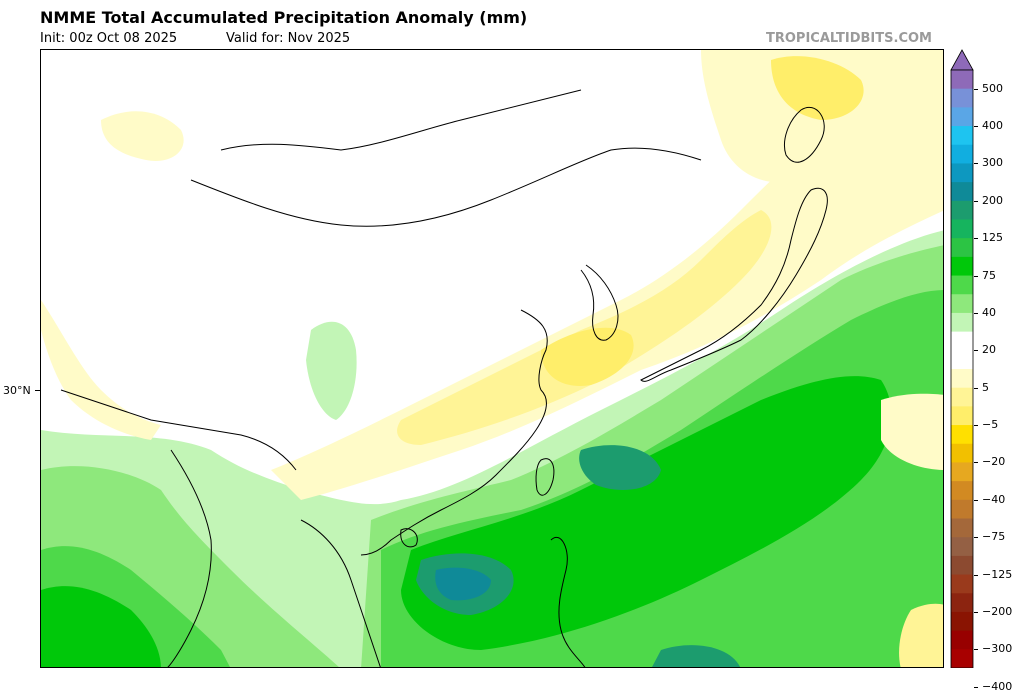  I want to click on coastline-taiwan, so click(545, 477).